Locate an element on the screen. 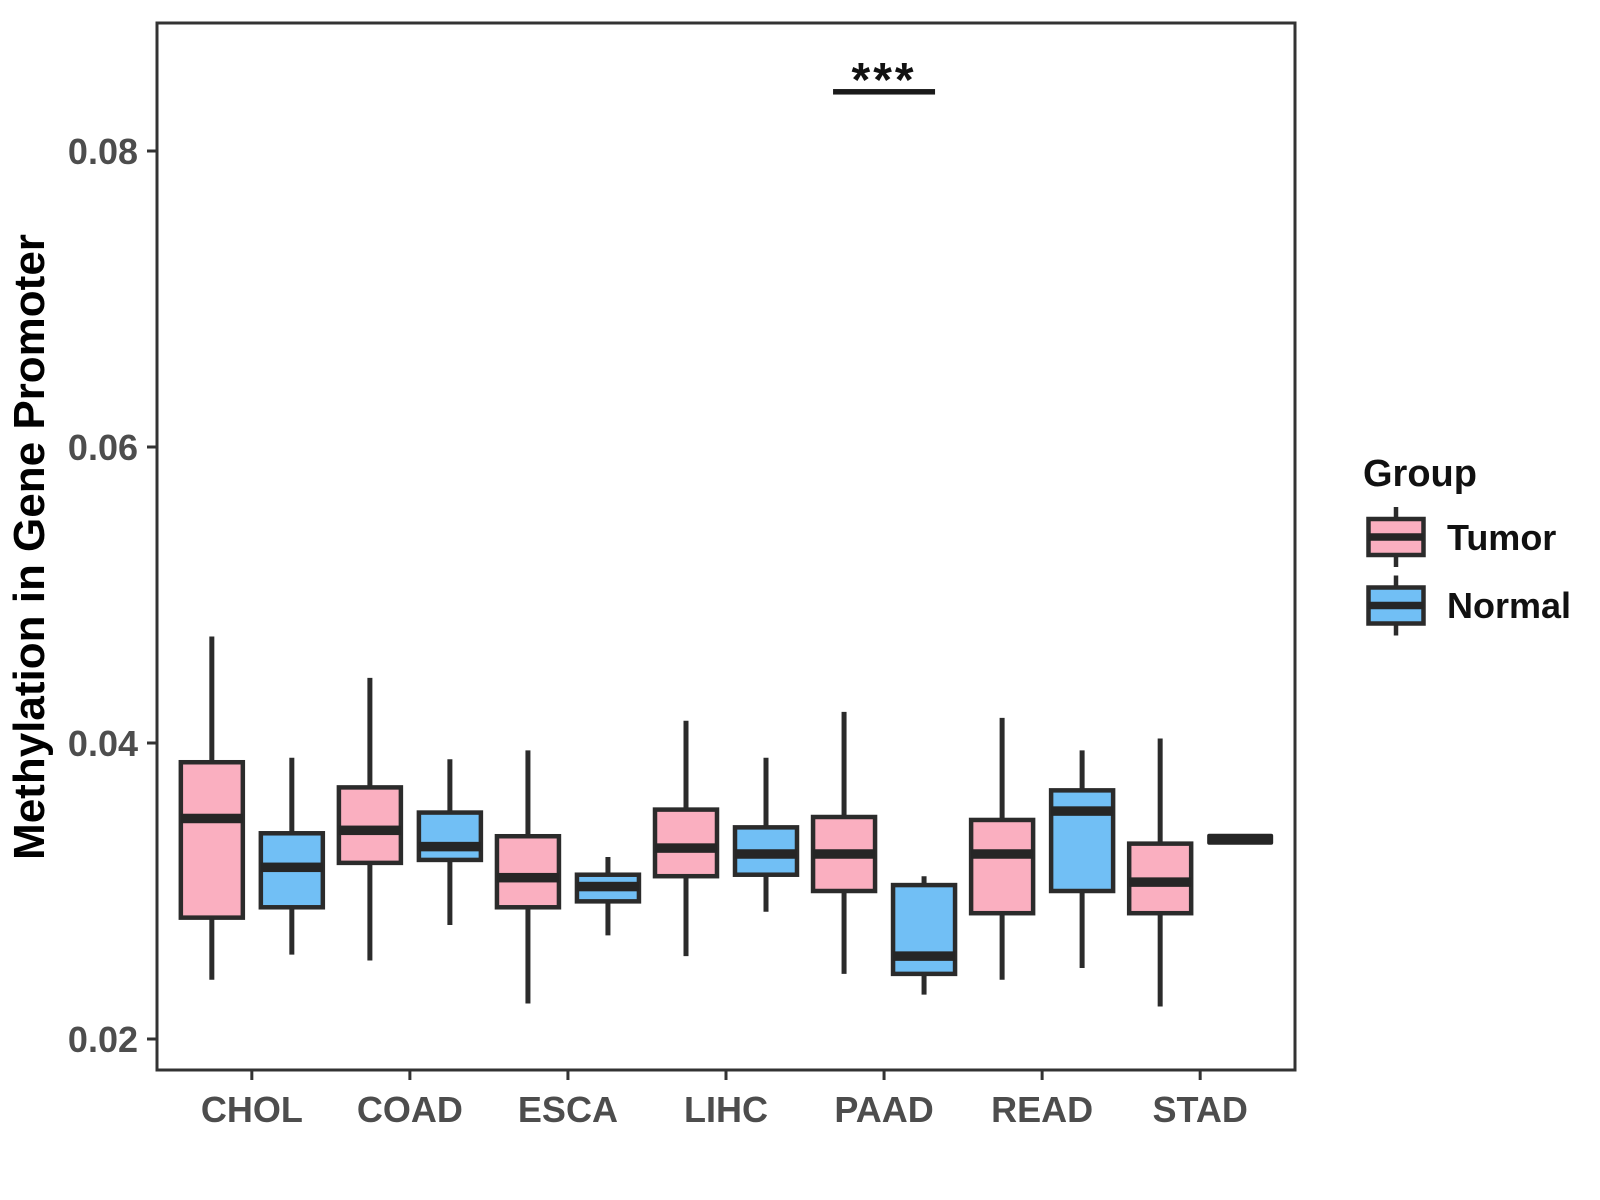 This screenshot has width=1600, height=1200. box-tumor-lihc is located at coordinates (686, 838).